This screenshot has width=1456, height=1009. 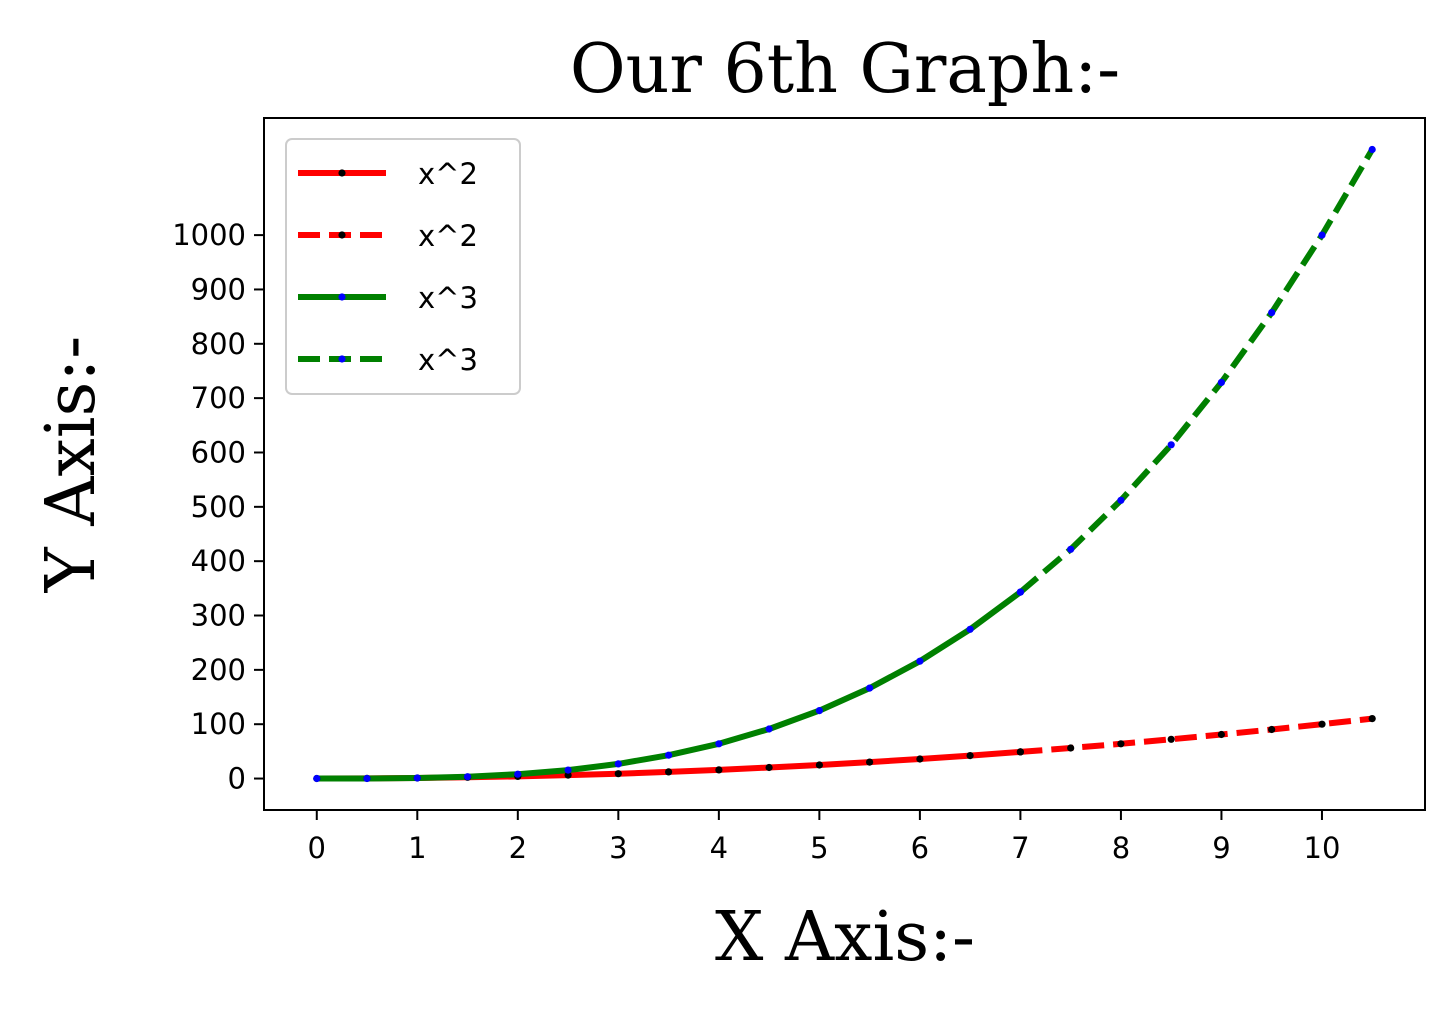 What do you see at coordinates (317, 848) in the screenshot?
I see `x-tick-label: 0` at bounding box center [317, 848].